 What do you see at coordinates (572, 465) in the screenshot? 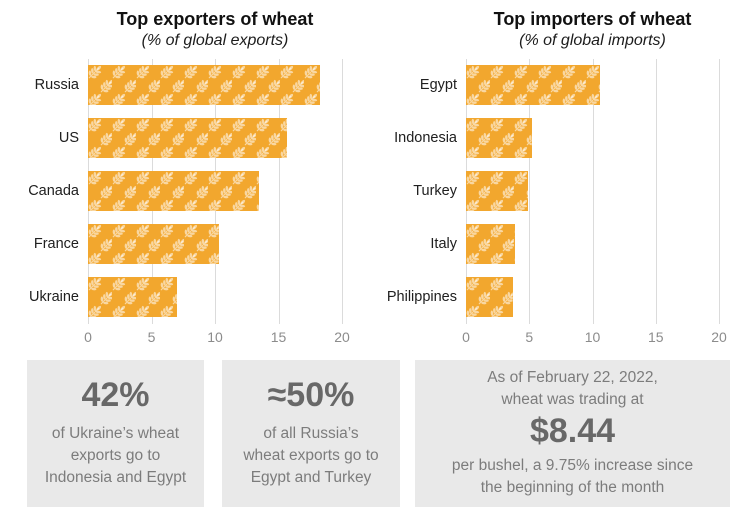
I see `stat-text-line: per bushel, a 9.75% increase since` at bounding box center [572, 465].